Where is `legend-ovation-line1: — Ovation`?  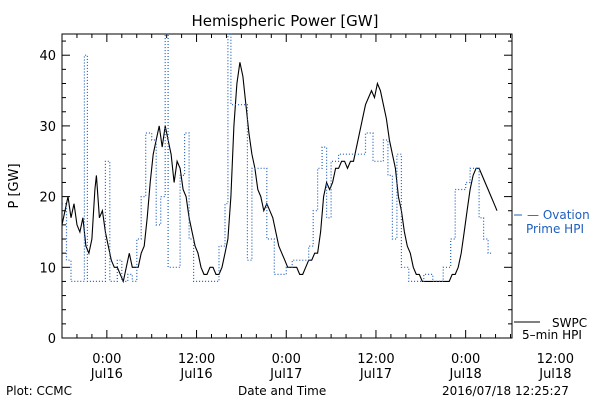
legend-ovation-line1: — Ovation is located at coordinates (558, 215).